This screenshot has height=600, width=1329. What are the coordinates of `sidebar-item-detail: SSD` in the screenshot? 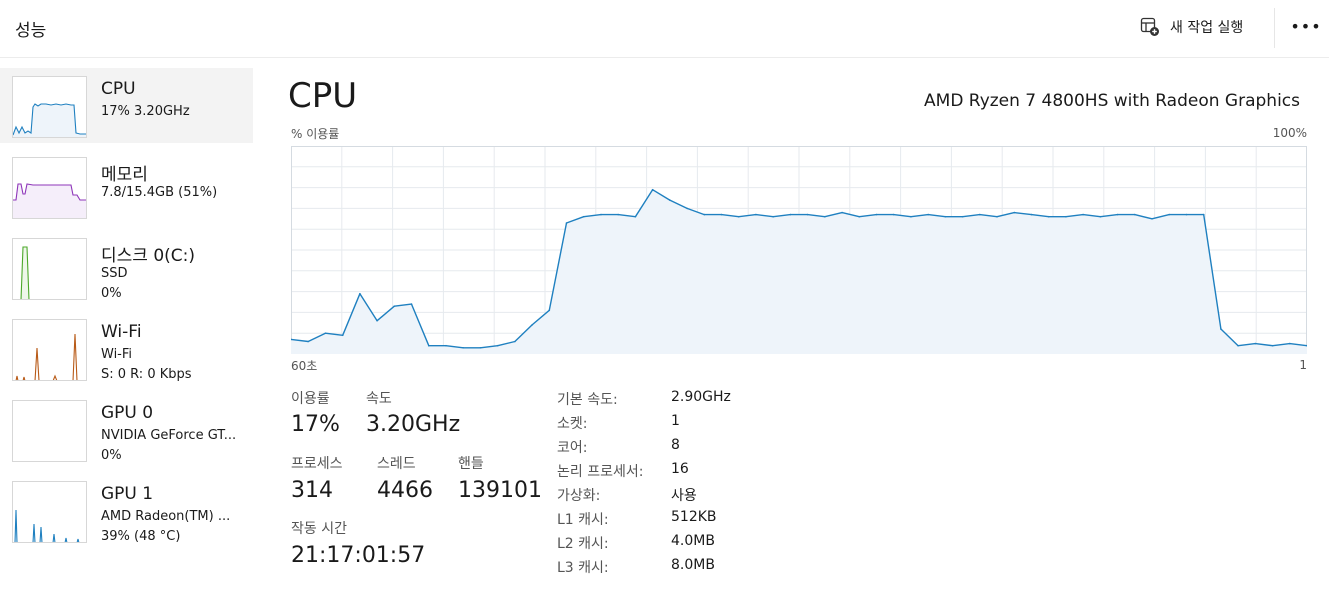 It's located at (114, 273).